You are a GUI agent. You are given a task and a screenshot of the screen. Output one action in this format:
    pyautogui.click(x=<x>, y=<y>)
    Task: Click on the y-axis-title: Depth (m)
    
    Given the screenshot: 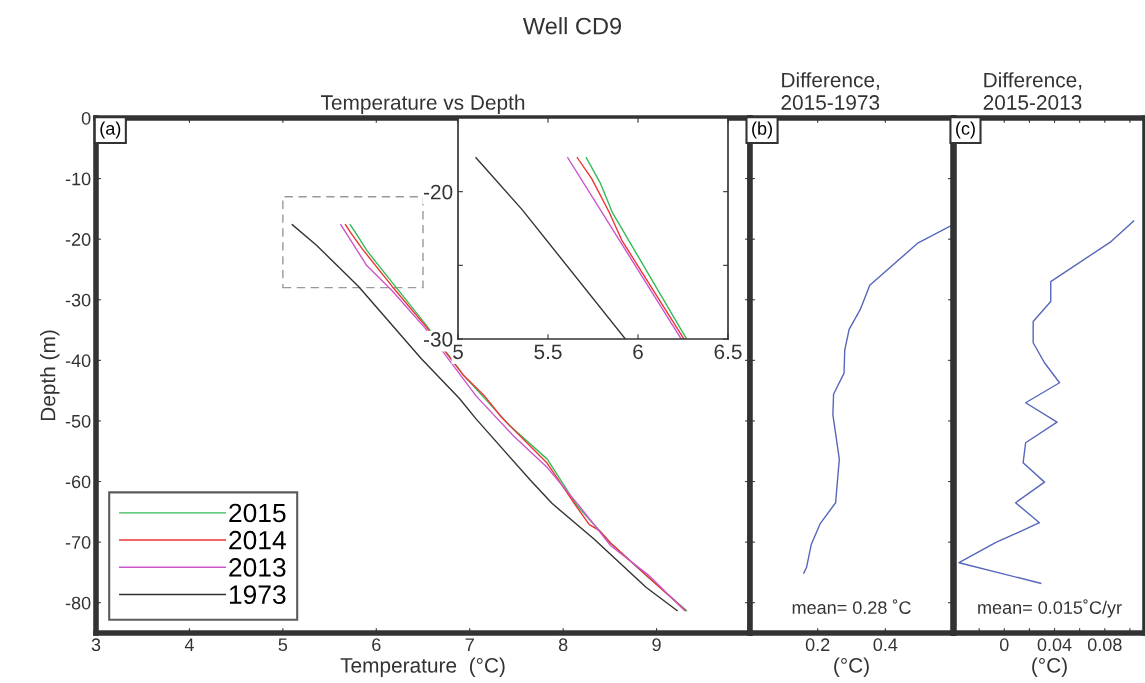 What is the action you would take?
    pyautogui.click(x=50, y=375)
    